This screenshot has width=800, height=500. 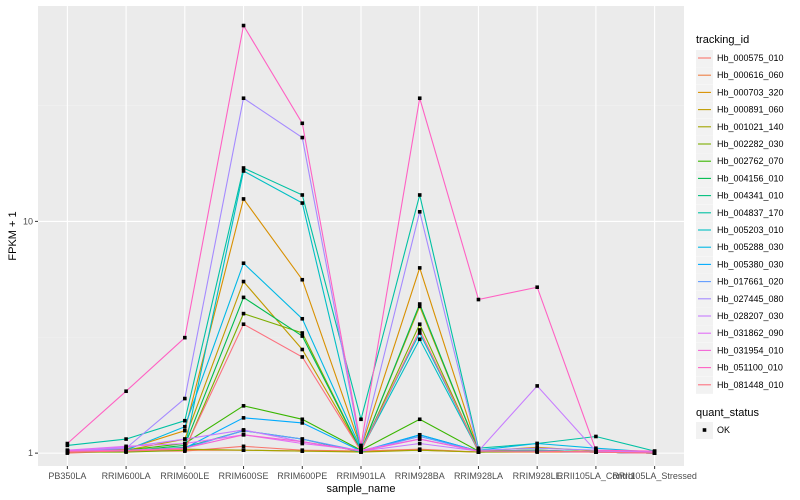 I want to click on point-Hb_004837_170-RRIM600PE, so click(x=302, y=195).